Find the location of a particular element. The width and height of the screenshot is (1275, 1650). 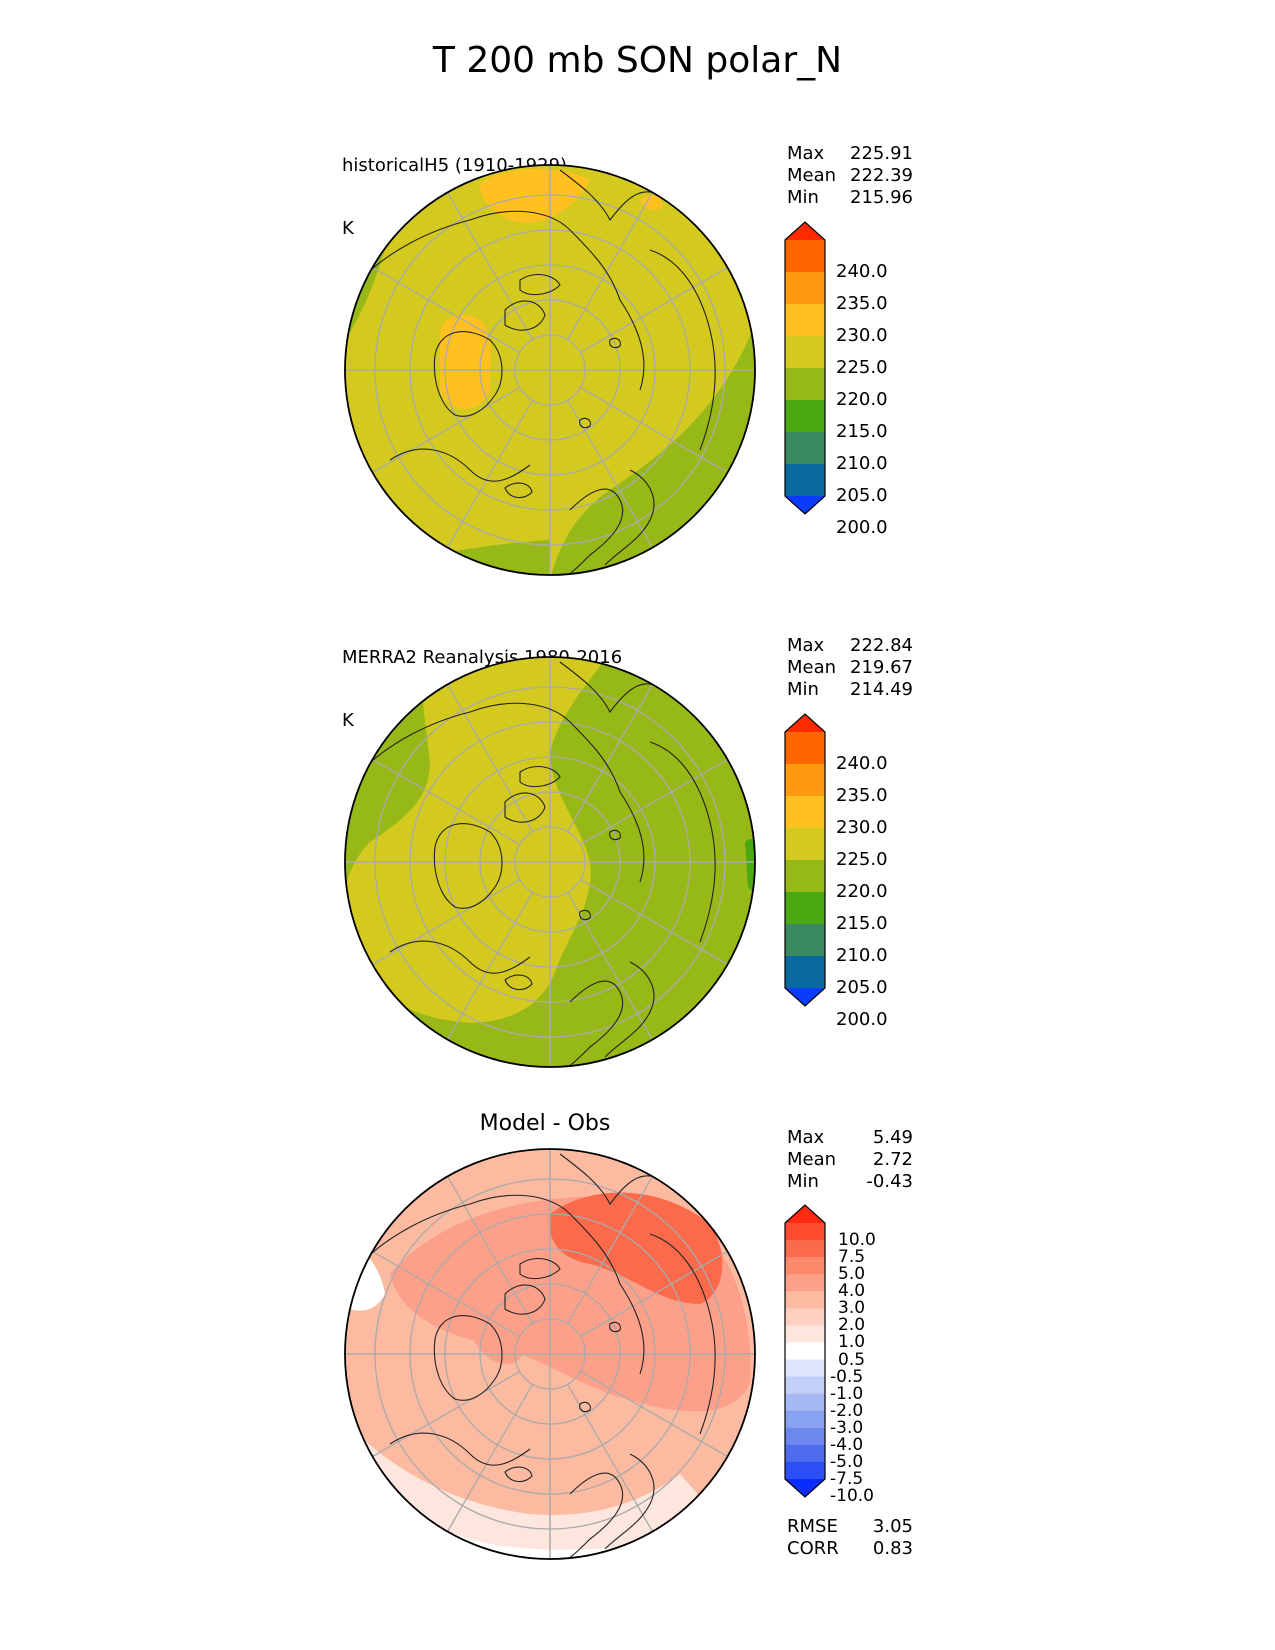

colorbar-tick-label: 7.5 is located at coordinates (852, 1257).